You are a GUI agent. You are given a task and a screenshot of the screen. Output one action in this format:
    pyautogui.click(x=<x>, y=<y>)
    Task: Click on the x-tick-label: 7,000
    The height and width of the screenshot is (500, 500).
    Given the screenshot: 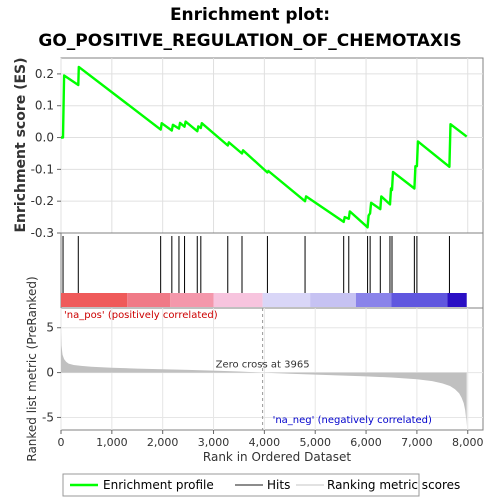 What is the action you would take?
    pyautogui.click(x=417, y=442)
    